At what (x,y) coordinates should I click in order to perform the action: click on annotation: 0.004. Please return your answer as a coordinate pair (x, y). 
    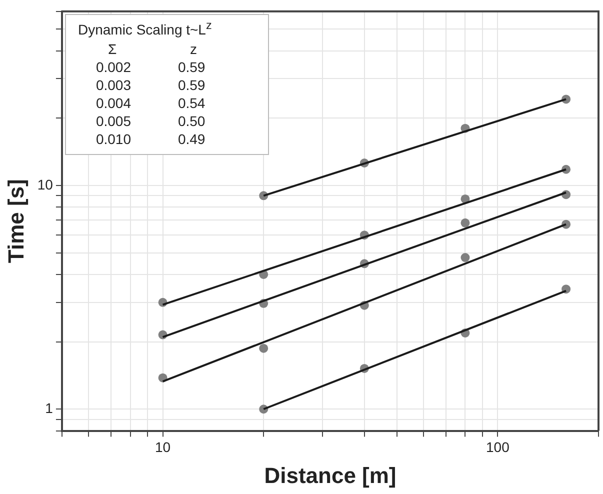
    Looking at the image, I should click on (114, 103).